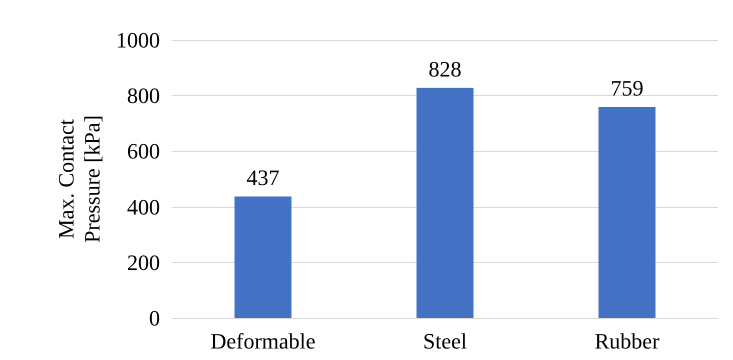 The image size is (733, 360). Describe the element at coordinates (143, 95) in the screenshot. I see `y-tick-label: 800` at that location.